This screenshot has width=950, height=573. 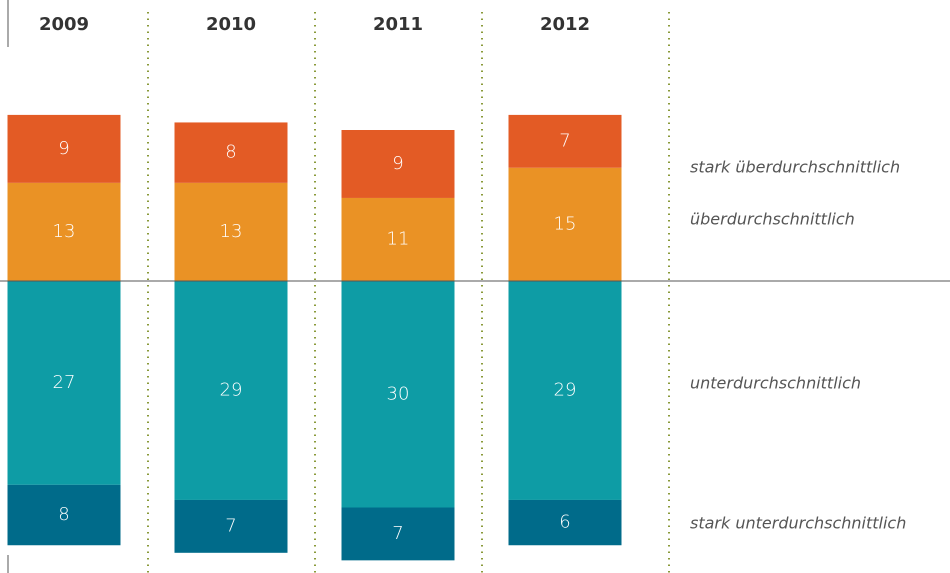 I want to click on legend-label: stark überdurchschnittlich, so click(x=795, y=167).